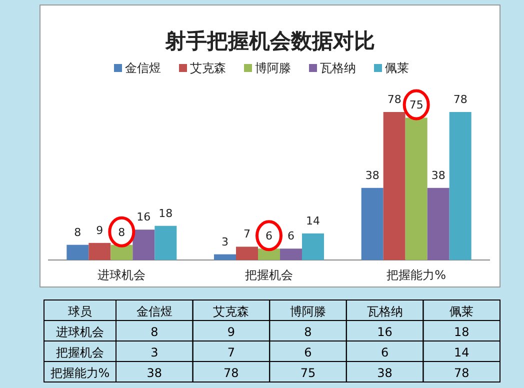 This screenshot has height=388, width=524. What do you see at coordinates (231, 311) in the screenshot?
I see `x-tick-label: 艾克森` at bounding box center [231, 311].